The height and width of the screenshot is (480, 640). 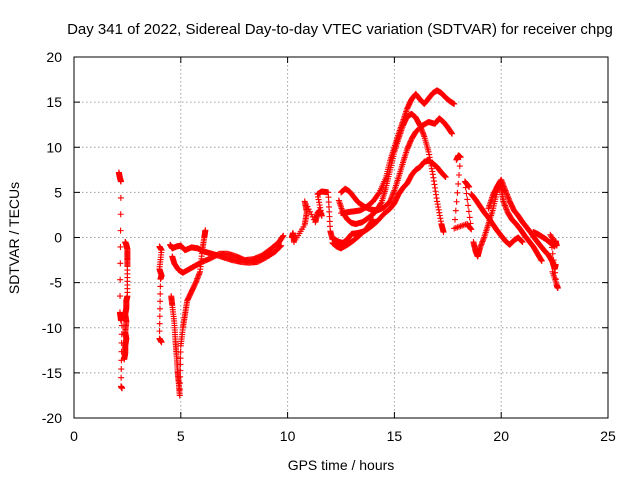 What do you see at coordinates (14, 238) in the screenshot?
I see `y-axis-label: SDTVAR / TECUs` at bounding box center [14, 238].